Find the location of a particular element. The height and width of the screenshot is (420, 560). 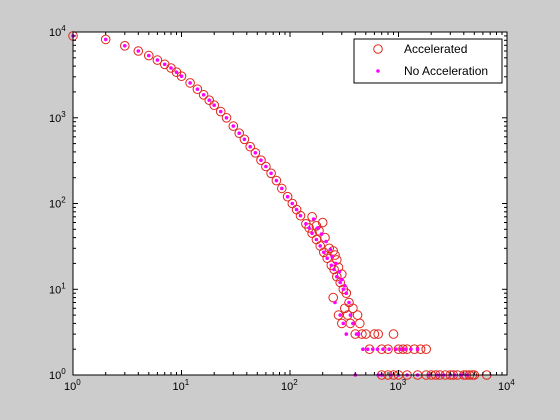

x-tick-label: 10⁰ is located at coordinates (72, 385).